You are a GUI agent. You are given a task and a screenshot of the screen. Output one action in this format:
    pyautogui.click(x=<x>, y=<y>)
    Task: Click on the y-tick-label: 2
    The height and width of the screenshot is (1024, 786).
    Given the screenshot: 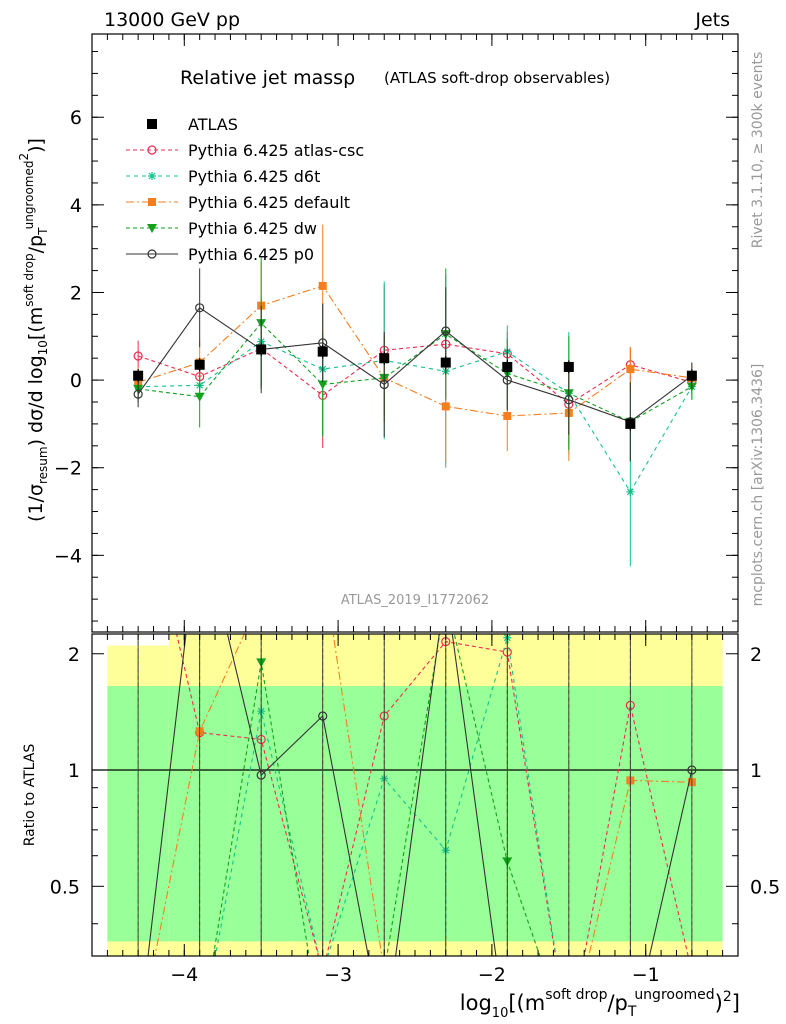 What is the action you would take?
    pyautogui.click(x=76, y=293)
    